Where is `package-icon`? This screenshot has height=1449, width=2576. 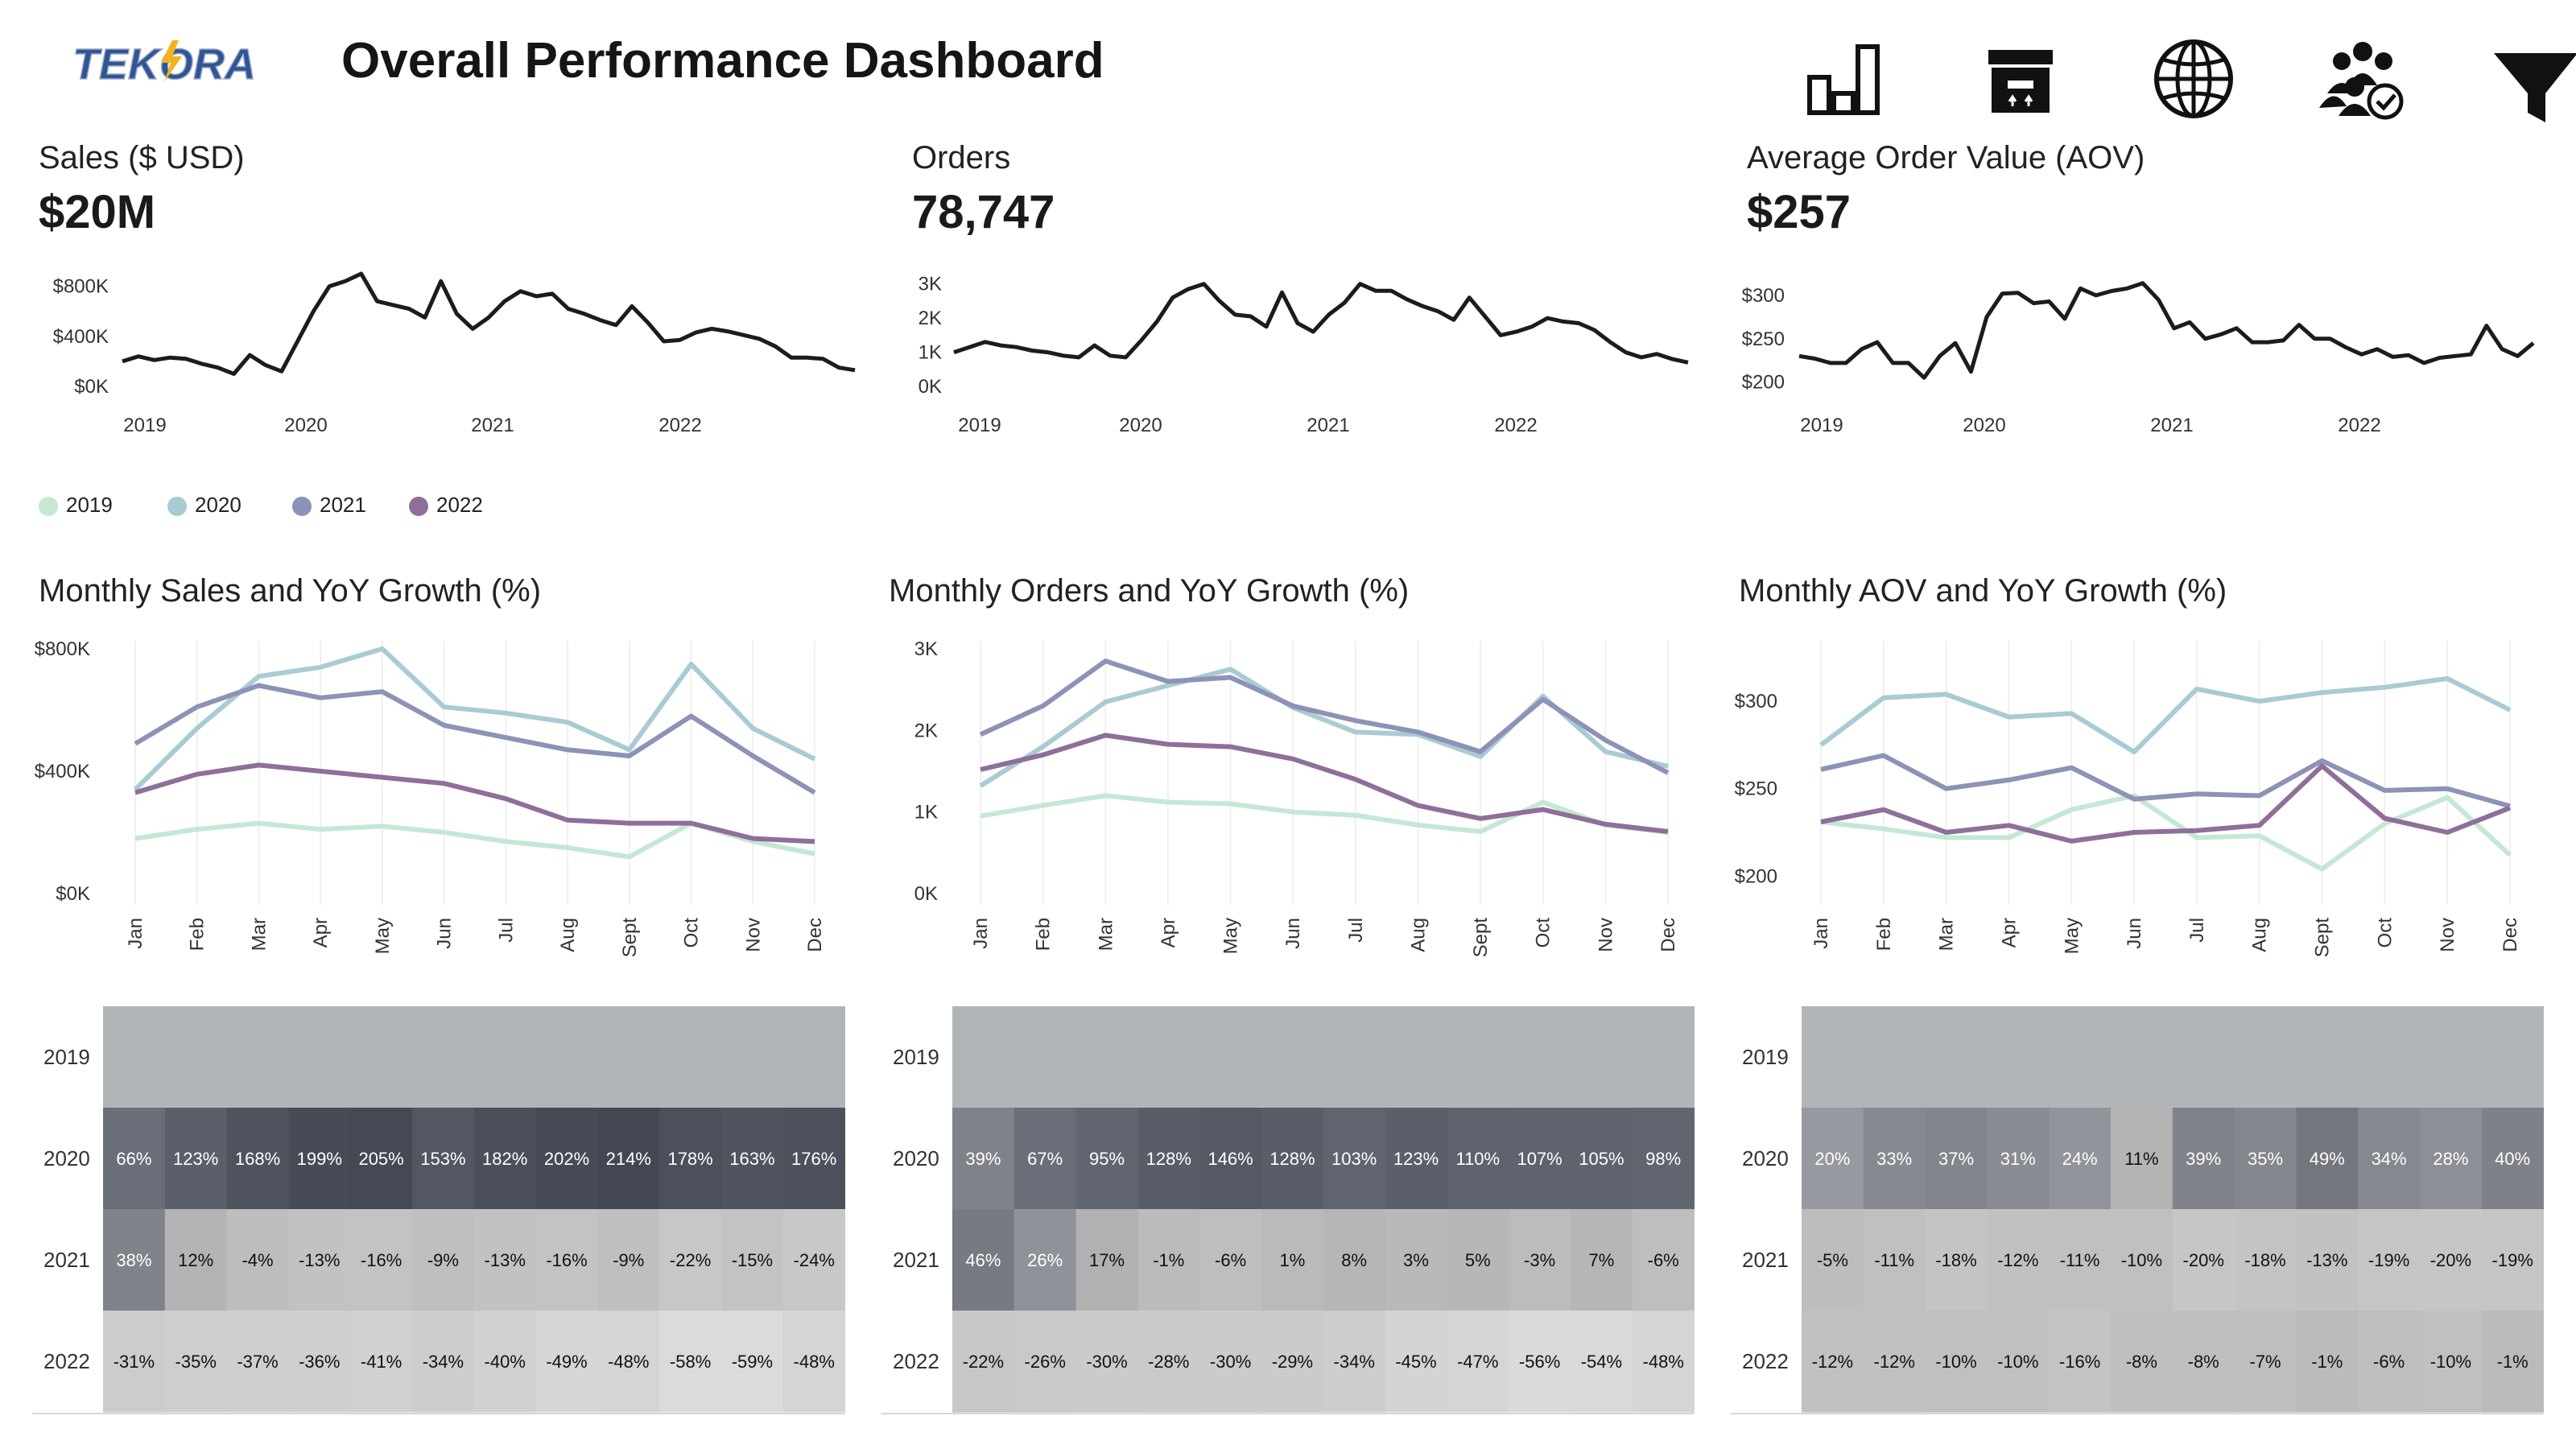 package-icon is located at coordinates (2020, 77).